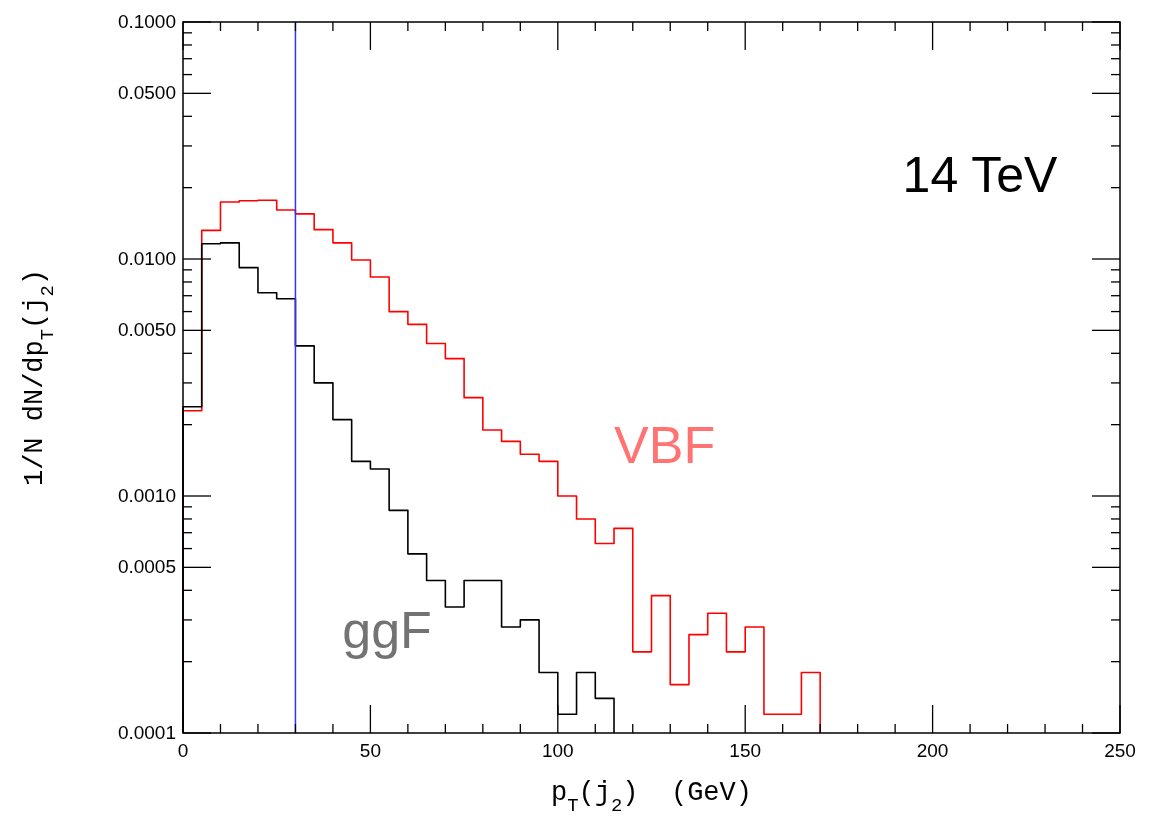  What do you see at coordinates (146, 495) in the screenshot?
I see `y-tick-label: 0.0010` at bounding box center [146, 495].